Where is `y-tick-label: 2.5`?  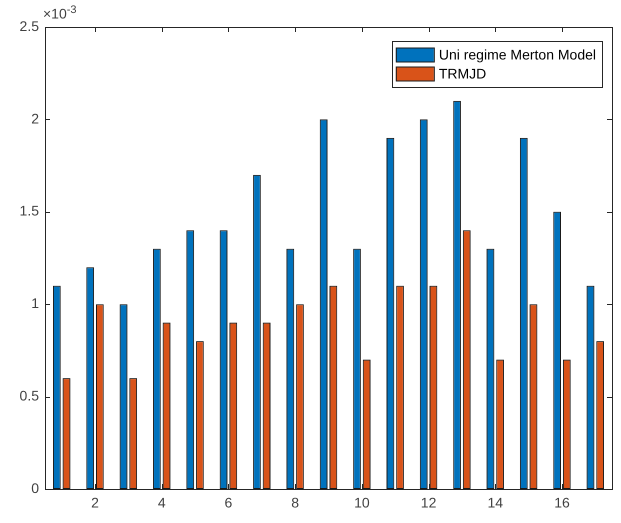
y-tick-label: 2.5 is located at coordinates (30, 26).